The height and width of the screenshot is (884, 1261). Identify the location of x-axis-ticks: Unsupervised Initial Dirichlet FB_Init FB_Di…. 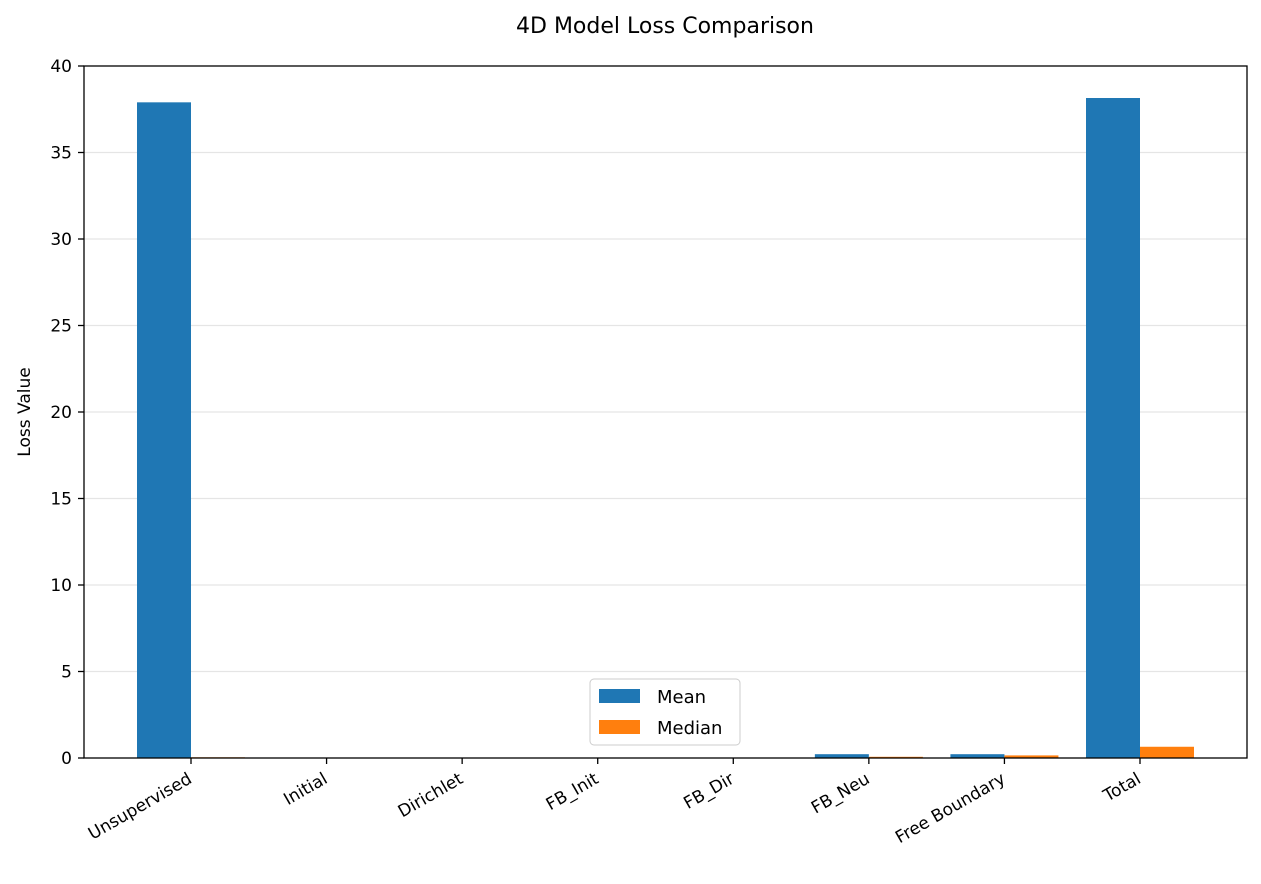
(614, 803).